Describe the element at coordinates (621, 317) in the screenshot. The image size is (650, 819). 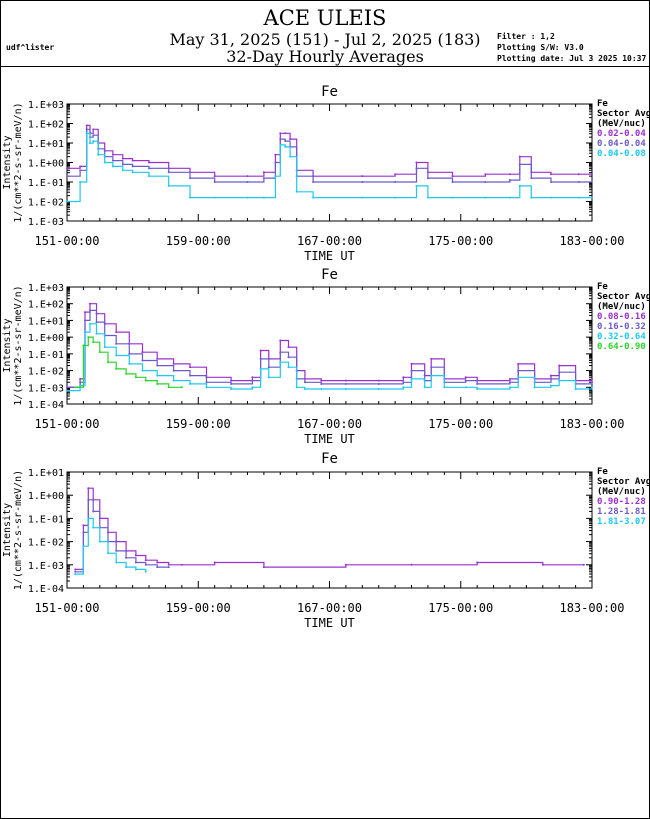
I see `legend-entry: 0.08-0.16` at that location.